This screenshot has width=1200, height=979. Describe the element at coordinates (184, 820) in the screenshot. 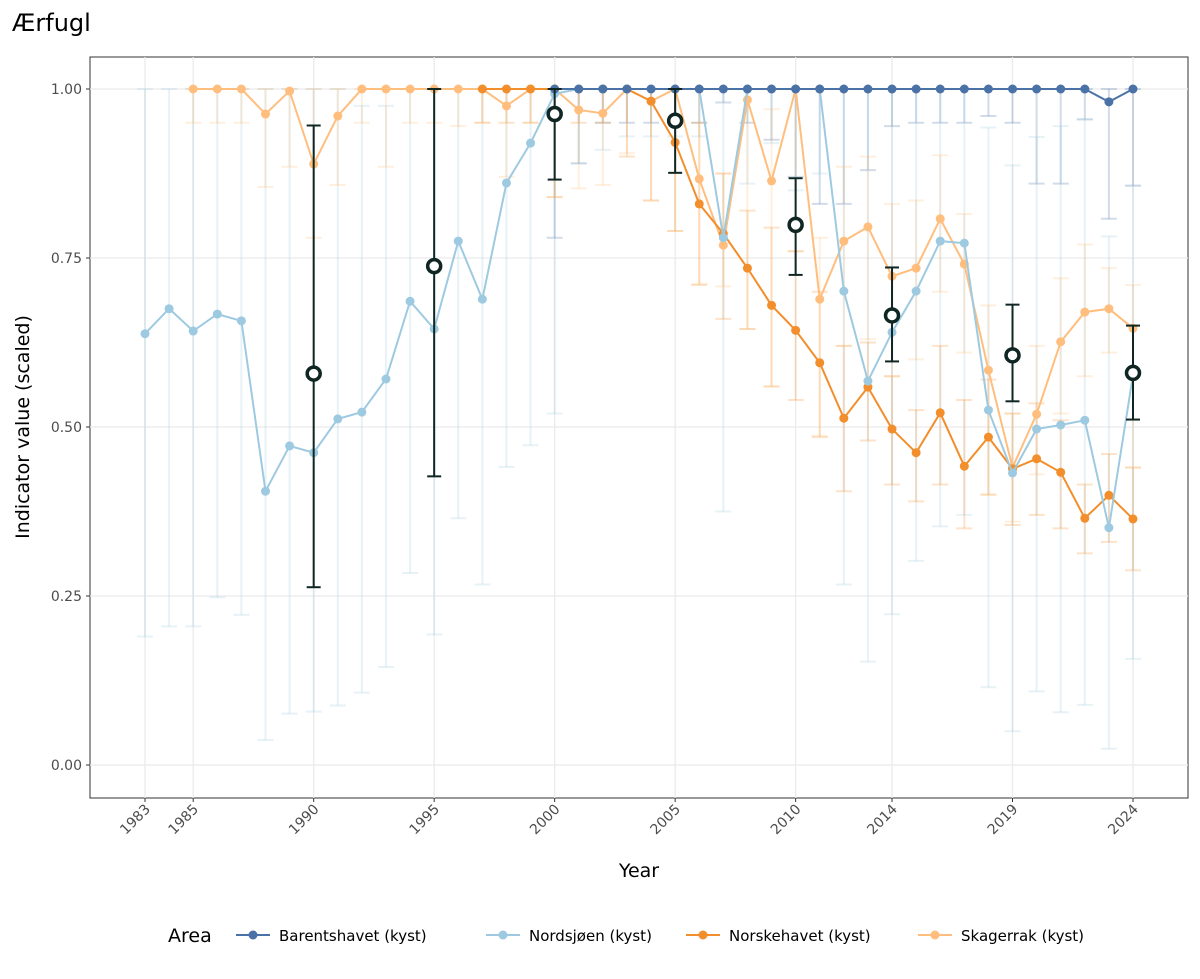

I see `x-tick-label: 1985` at that location.